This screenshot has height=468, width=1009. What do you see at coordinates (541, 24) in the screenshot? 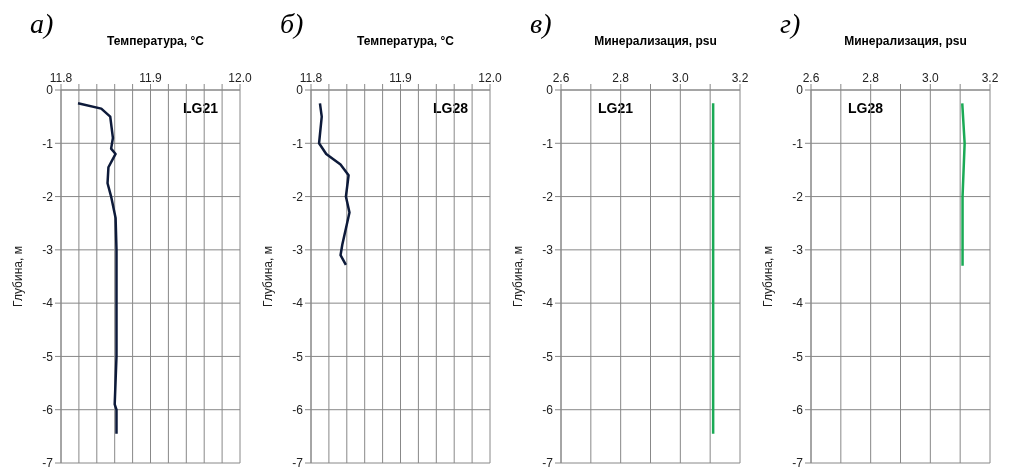
I see `chart-title: в)` at bounding box center [541, 24].